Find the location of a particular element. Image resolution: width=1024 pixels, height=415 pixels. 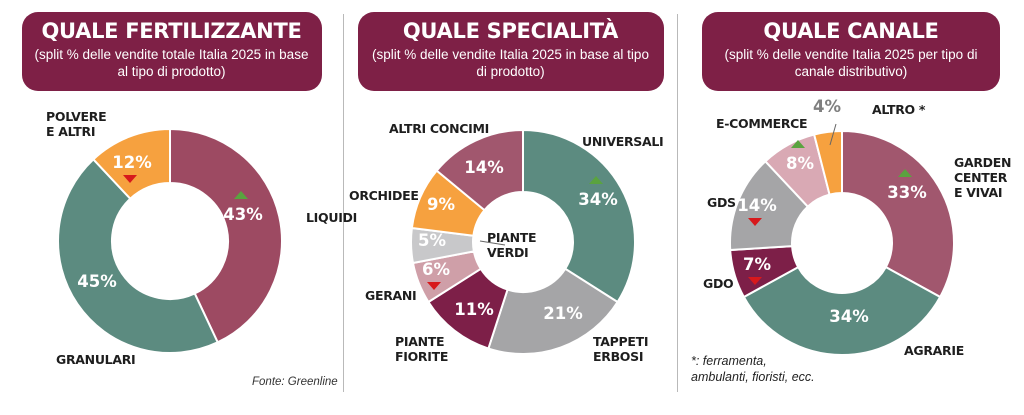

category-label: GERANI is located at coordinates (391, 295).